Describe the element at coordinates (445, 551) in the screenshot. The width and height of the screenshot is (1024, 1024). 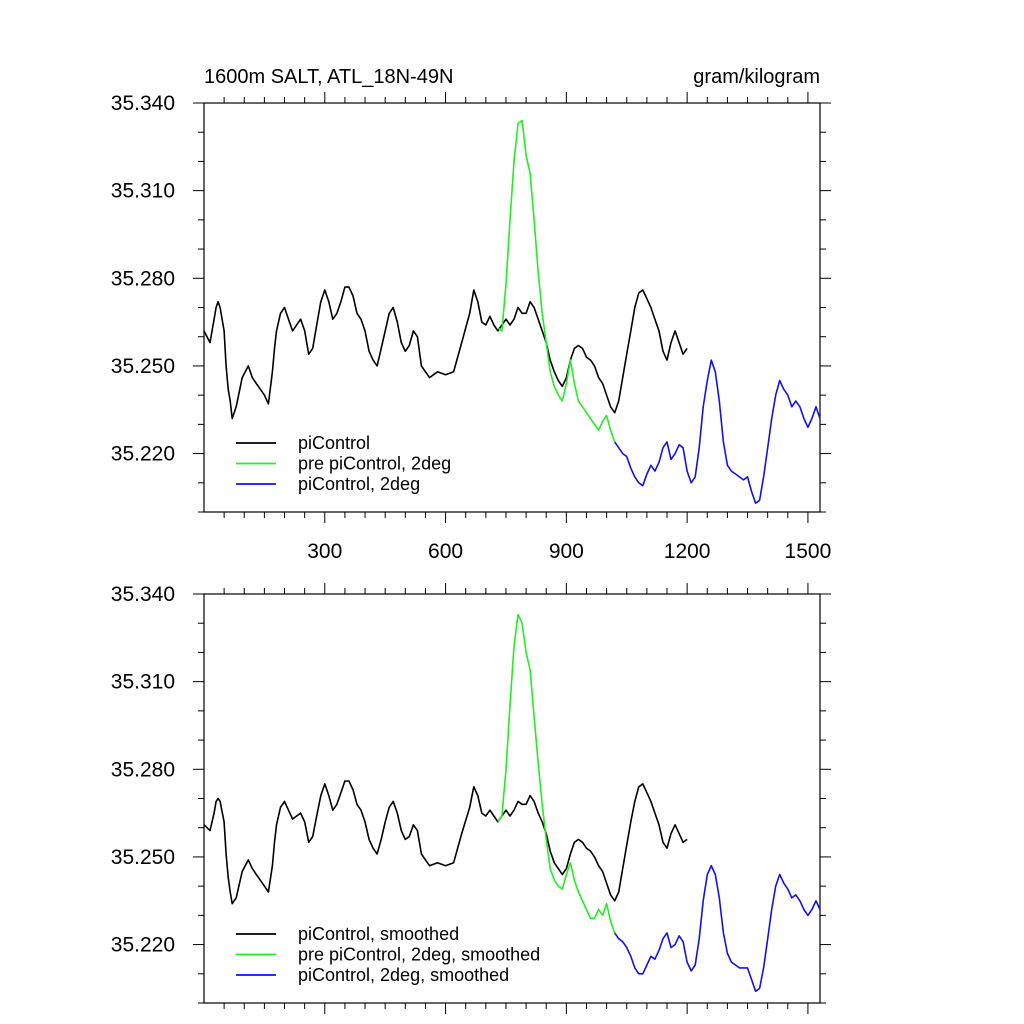
I see `x-tick-label: 600` at that location.